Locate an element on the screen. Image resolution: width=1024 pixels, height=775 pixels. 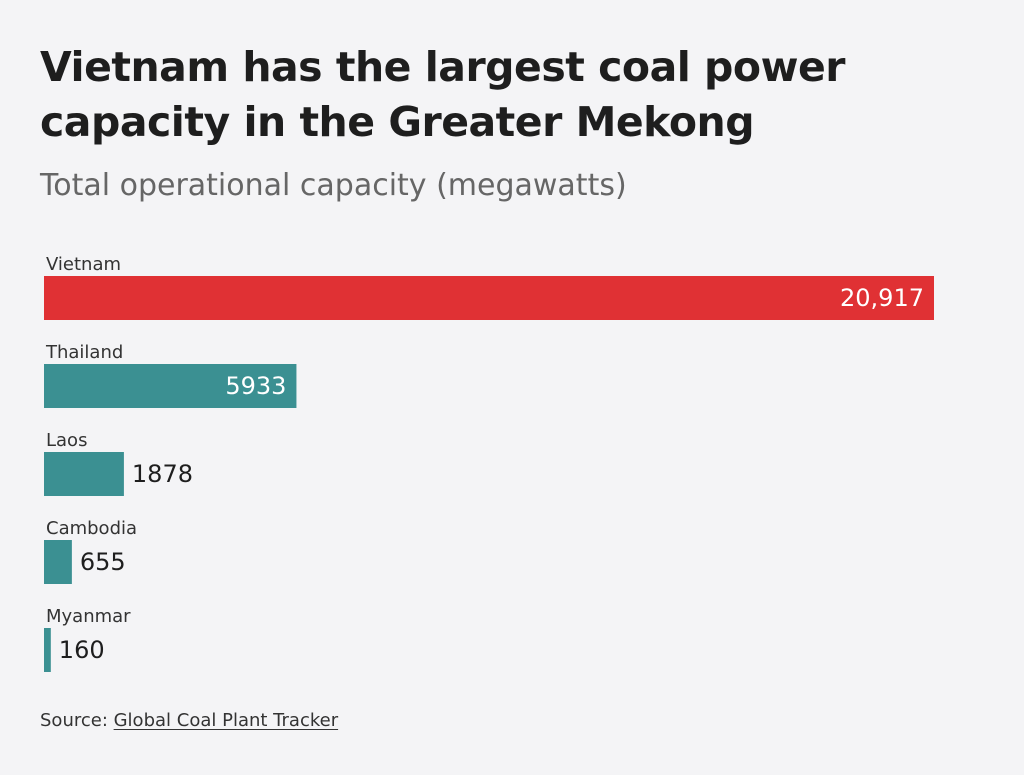
bar-group-vietnam: Vietnam 20,917 is located at coordinates (489, 287).